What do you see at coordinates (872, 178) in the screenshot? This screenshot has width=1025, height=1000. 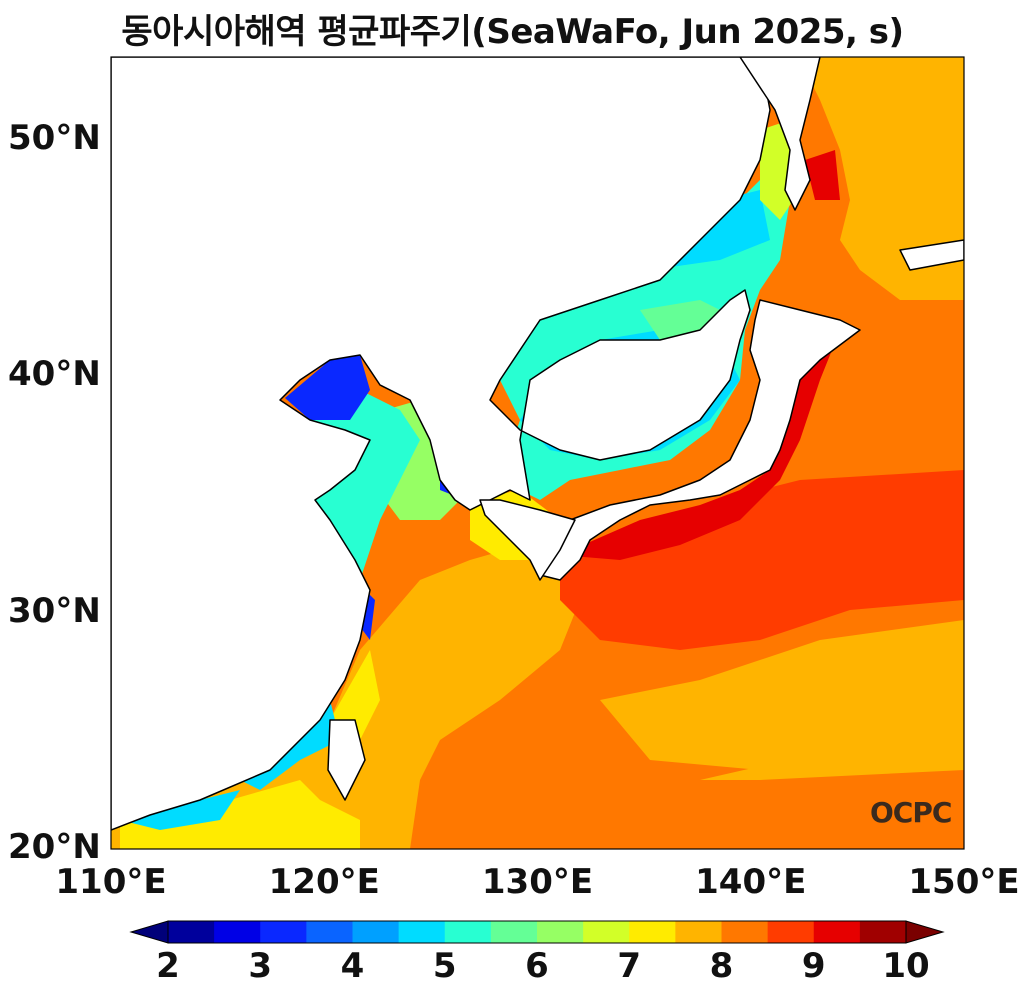 I see `ocean-band-8s-north` at bounding box center [872, 178].